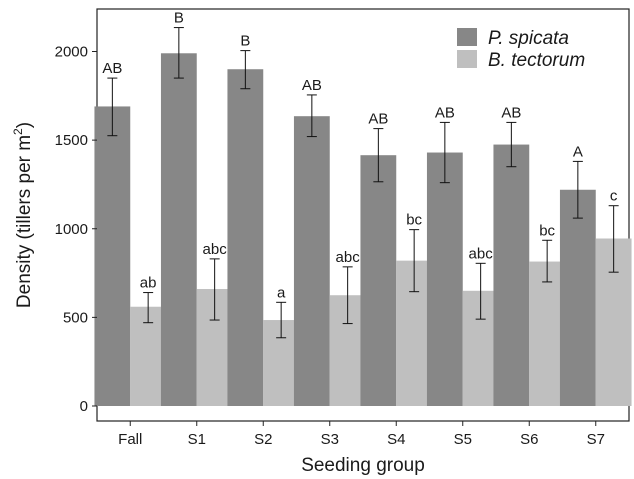  I want to click on y-axis-title-superscript: 2, so click(18, 131).